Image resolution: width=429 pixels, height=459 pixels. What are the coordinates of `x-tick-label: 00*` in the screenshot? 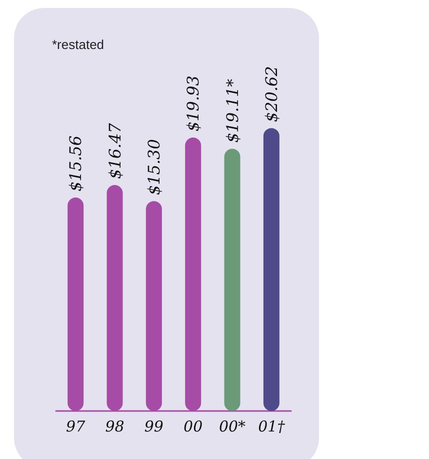 It's located at (232, 427).